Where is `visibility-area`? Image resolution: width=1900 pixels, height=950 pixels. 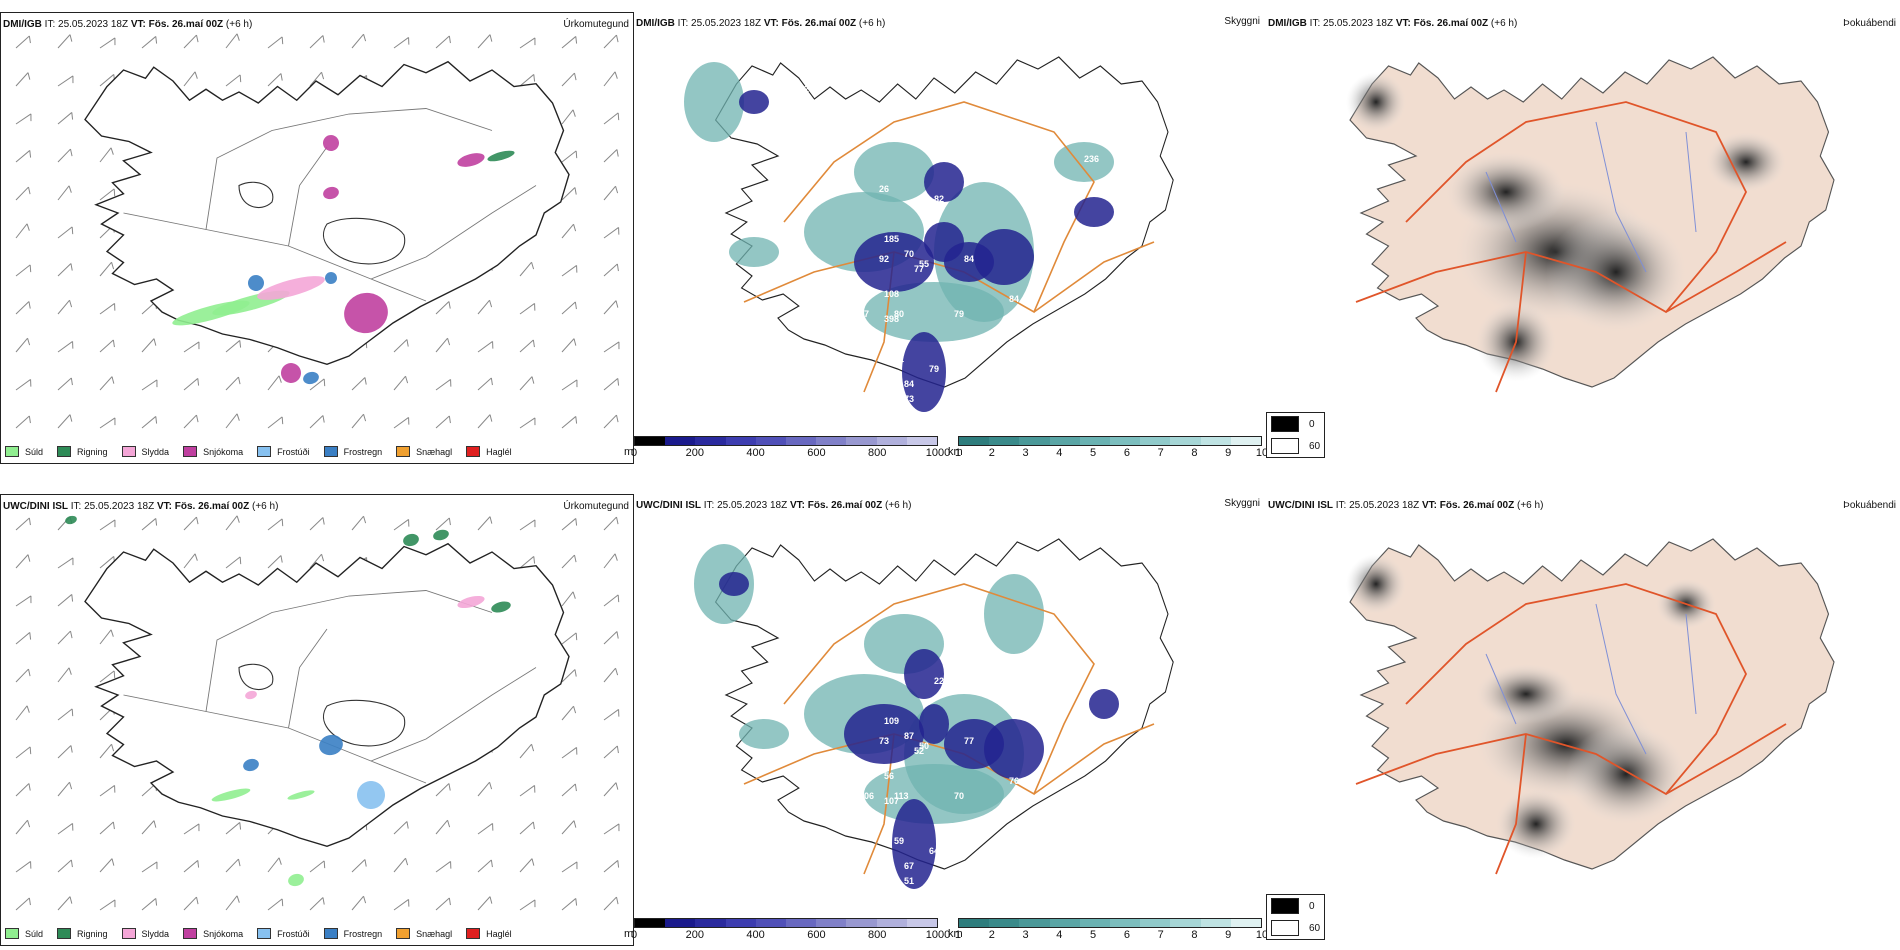
visibility-area is located at coordinates (754, 252).